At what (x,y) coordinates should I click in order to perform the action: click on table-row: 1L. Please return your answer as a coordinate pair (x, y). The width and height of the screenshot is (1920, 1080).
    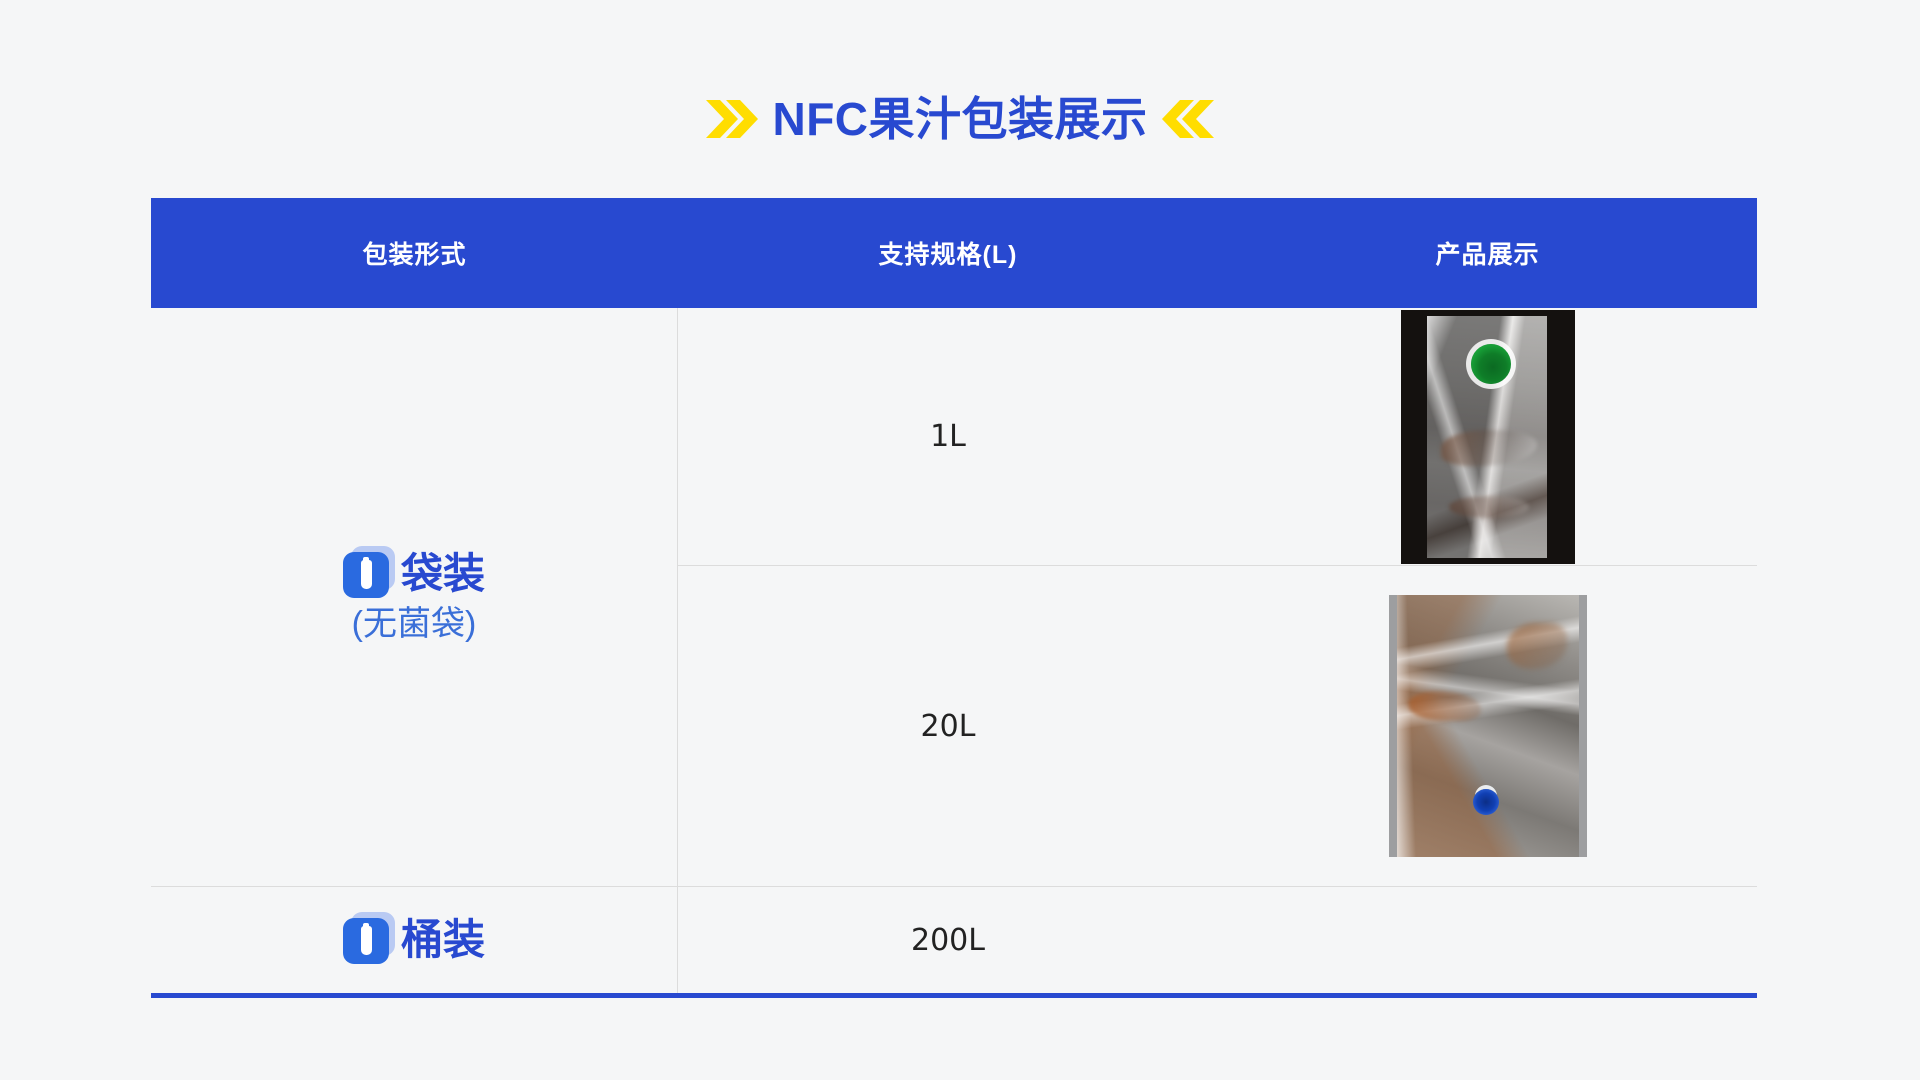
    Looking at the image, I should click on (1217, 437).